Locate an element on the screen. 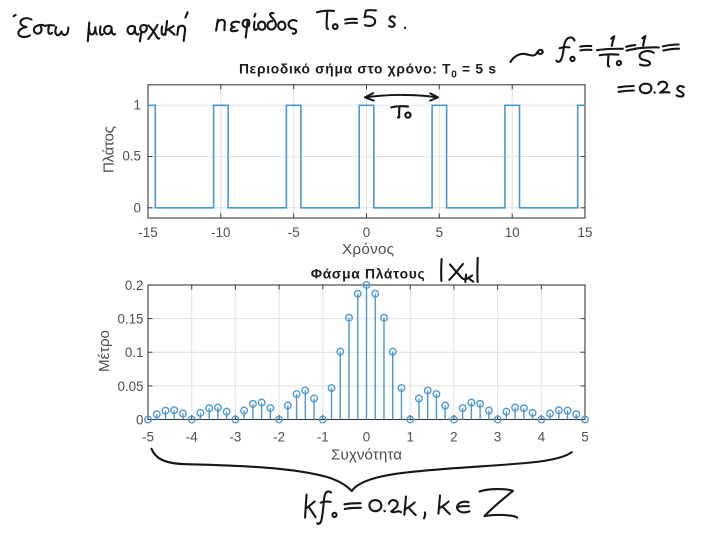 The width and height of the screenshot is (720, 540). svg-text: -1 is located at coordinates (323, 436).